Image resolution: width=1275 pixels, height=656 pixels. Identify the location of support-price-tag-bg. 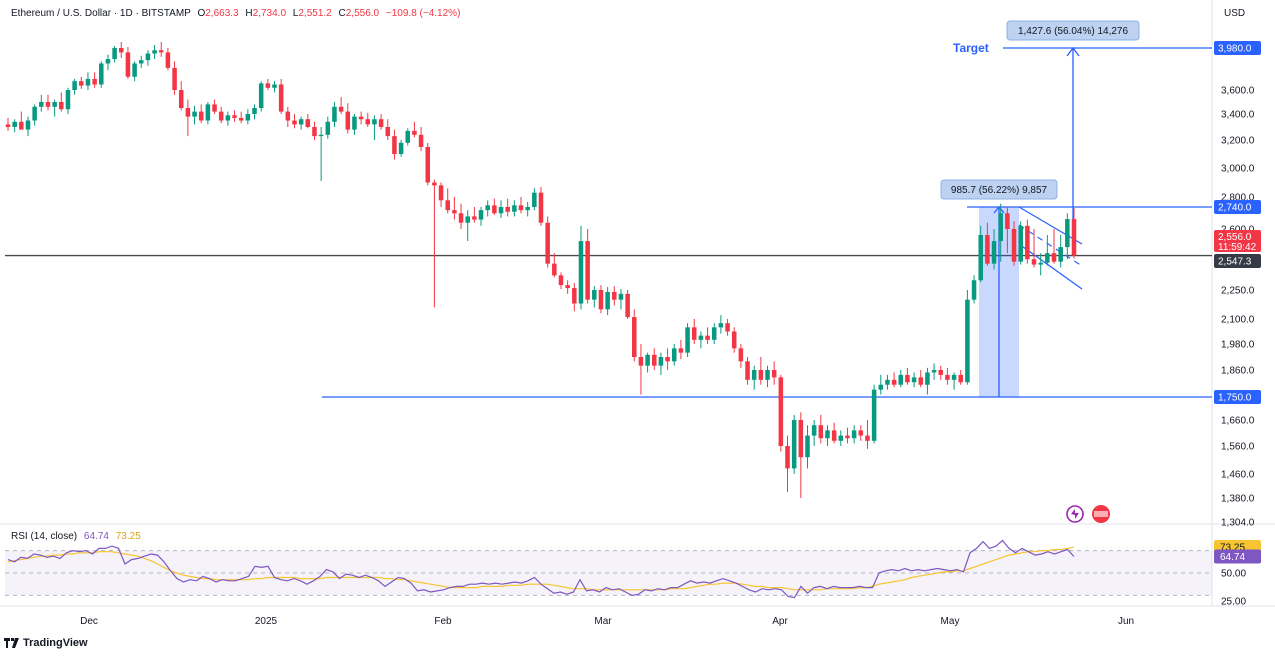
(1237, 397).